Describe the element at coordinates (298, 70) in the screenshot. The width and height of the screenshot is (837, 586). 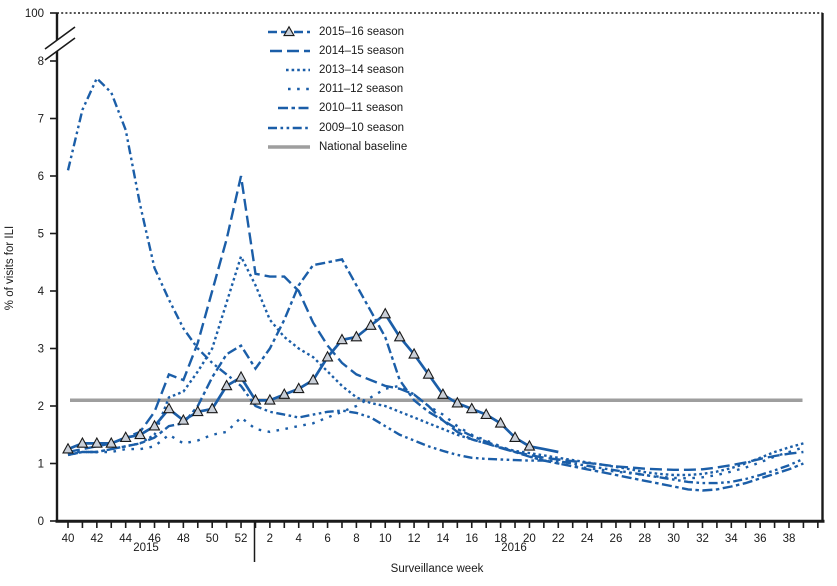
I see `legend-line-sample-dotted` at that location.